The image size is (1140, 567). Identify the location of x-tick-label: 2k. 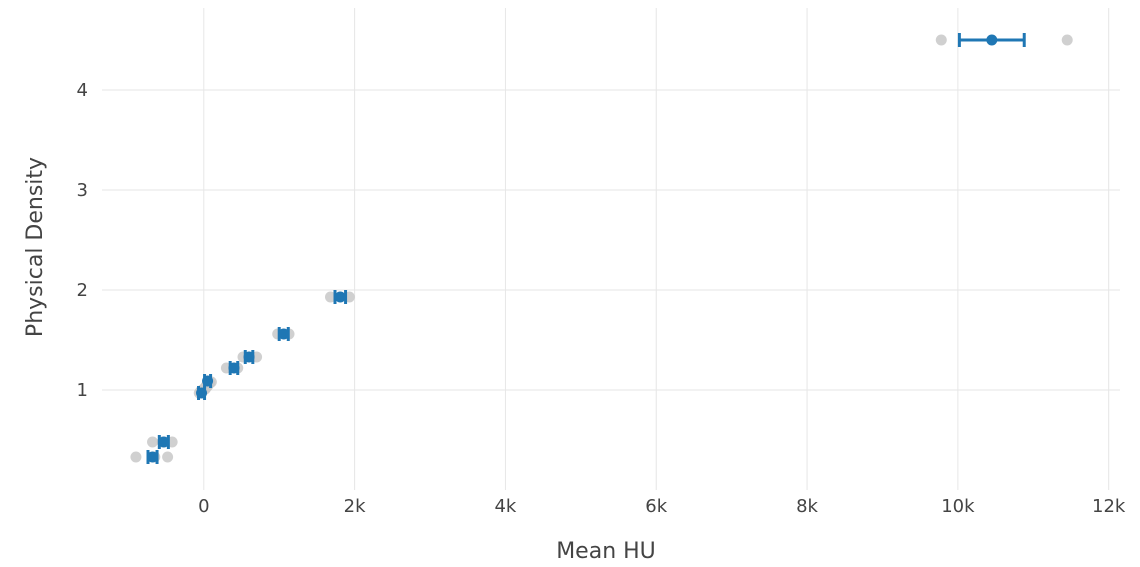
(355, 506).